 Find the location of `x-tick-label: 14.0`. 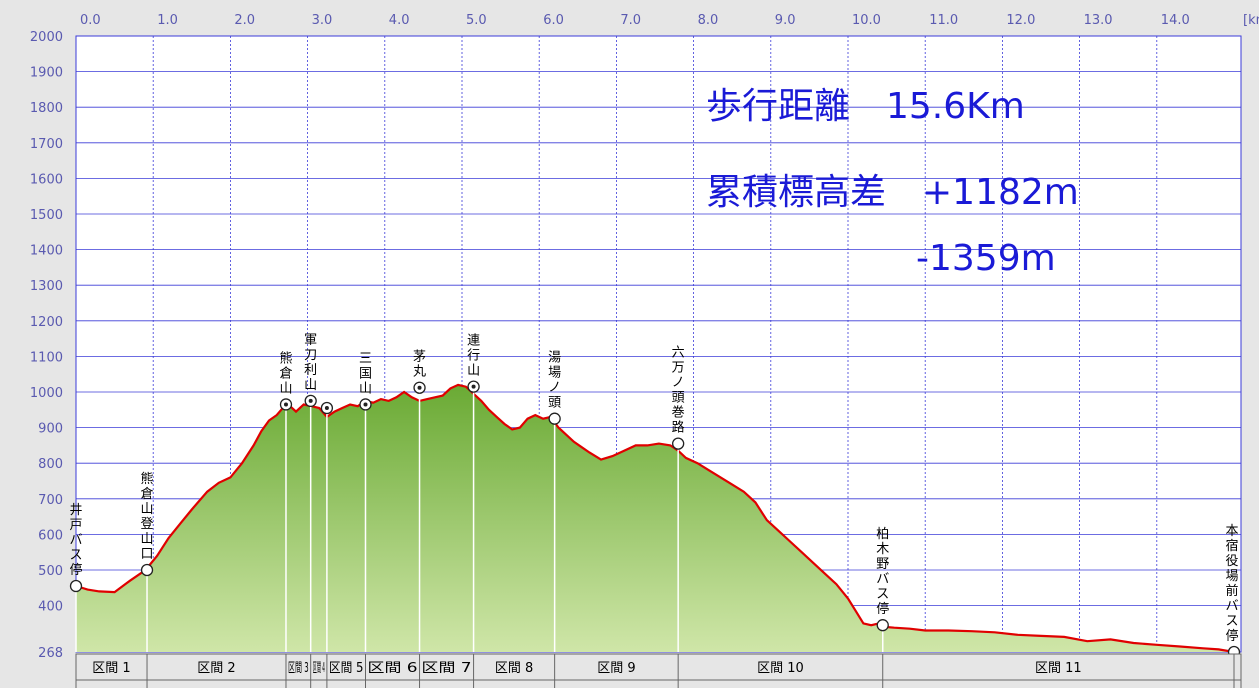

x-tick-label: 14.0 is located at coordinates (1175, 20).